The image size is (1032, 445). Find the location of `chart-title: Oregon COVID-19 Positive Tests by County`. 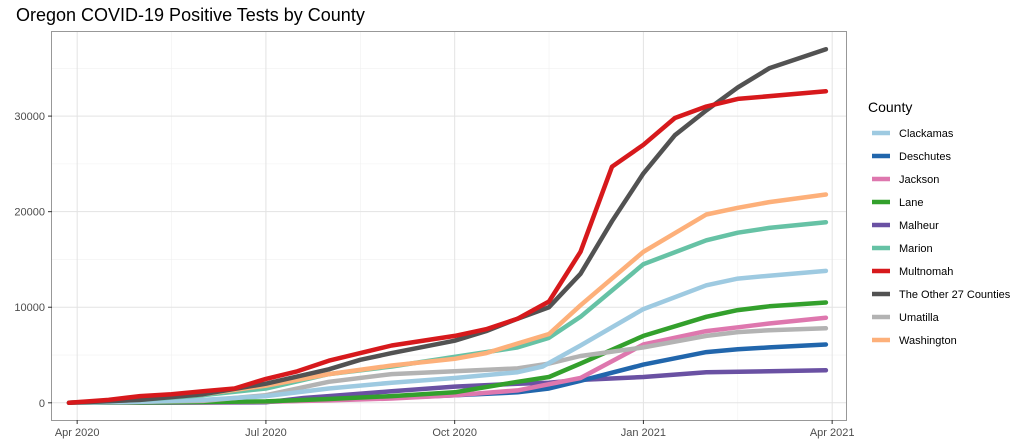

chart-title: Oregon COVID-19 Positive Tests by County is located at coordinates (190, 15).